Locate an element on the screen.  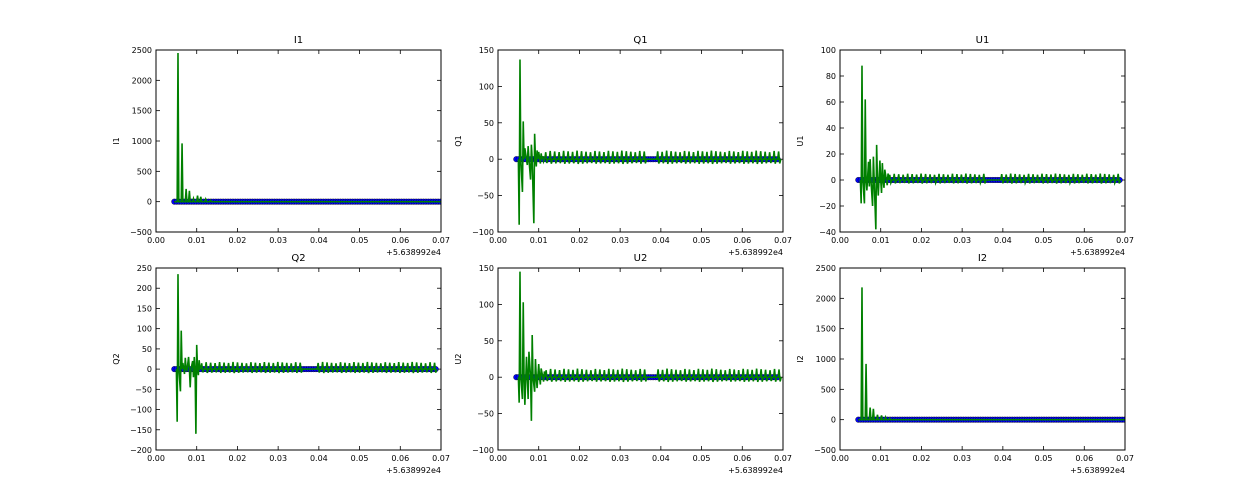
subplot-title: Q1 is located at coordinates (640, 40).